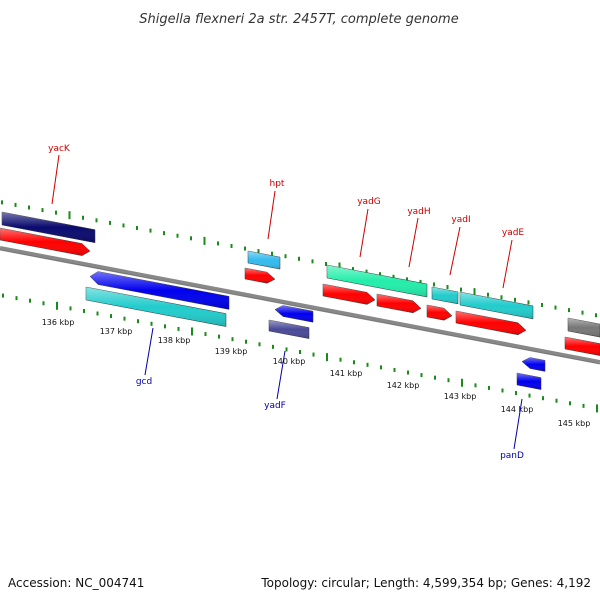 Image resolution: width=600 pixels, height=600 pixels. I want to click on scale-label: 141 kbp, so click(346, 373).